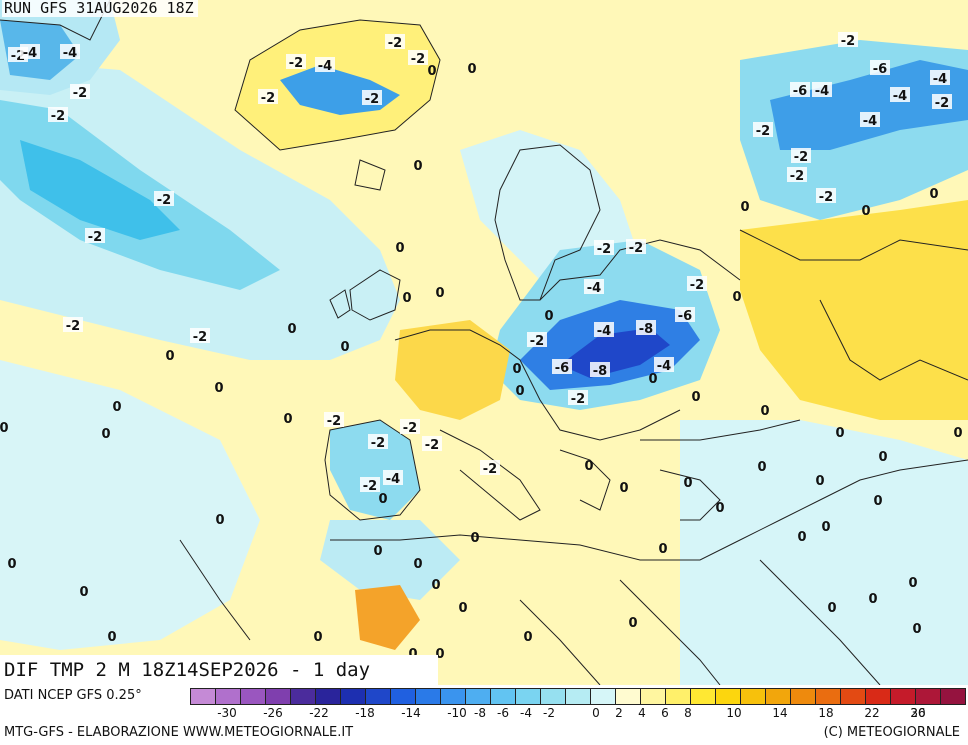 This screenshot has height=745, width=968. I want to click on legend-tick-label: 8, so click(688, 713).